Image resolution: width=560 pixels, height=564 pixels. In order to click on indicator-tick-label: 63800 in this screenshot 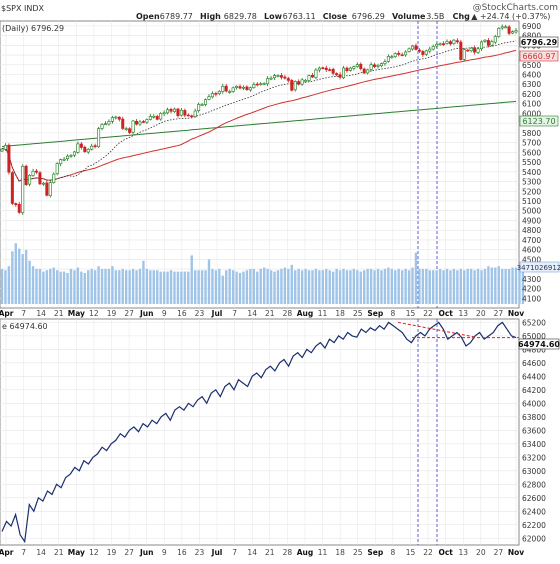, I will do `click(534, 417)`.